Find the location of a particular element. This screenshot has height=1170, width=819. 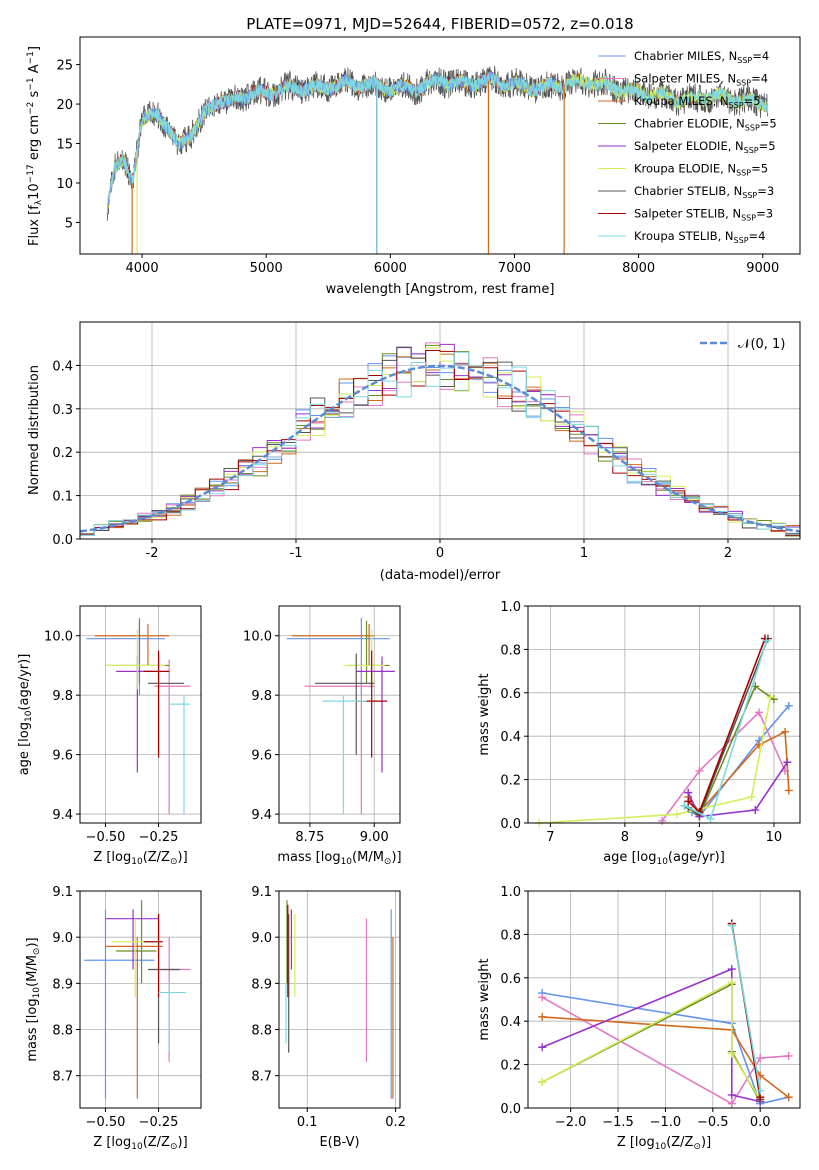

xlabel-axis-label: mass [log10(M/M⊙)] is located at coordinates (339, 858).